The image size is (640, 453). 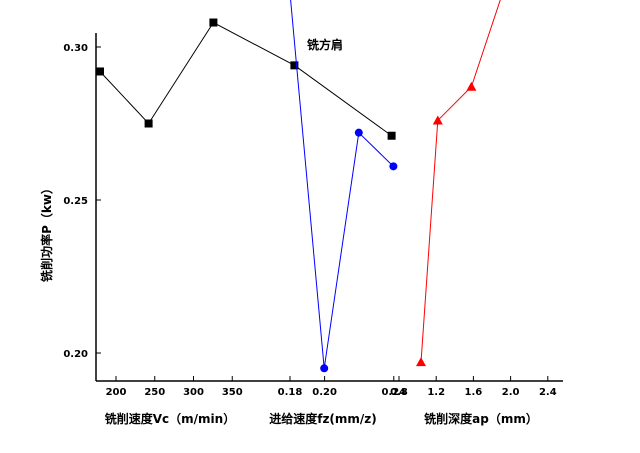 I want to click on x-axis-label-feed: 进给速度fz(mm/z), so click(x=323, y=418).